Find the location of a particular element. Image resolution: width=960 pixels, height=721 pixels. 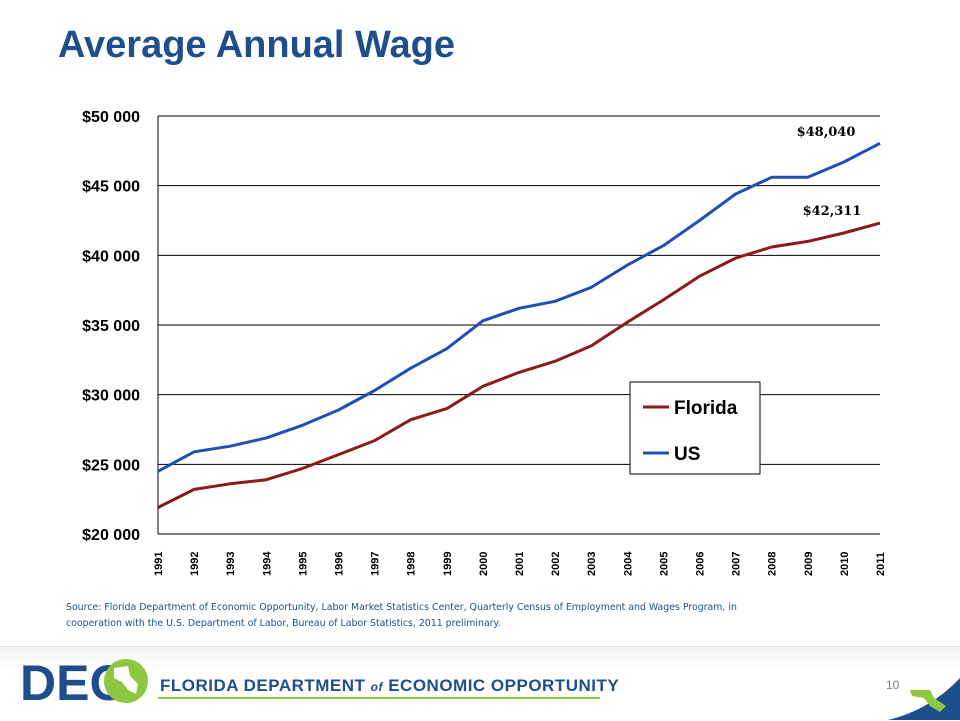

agency-underline is located at coordinates (379, 698).